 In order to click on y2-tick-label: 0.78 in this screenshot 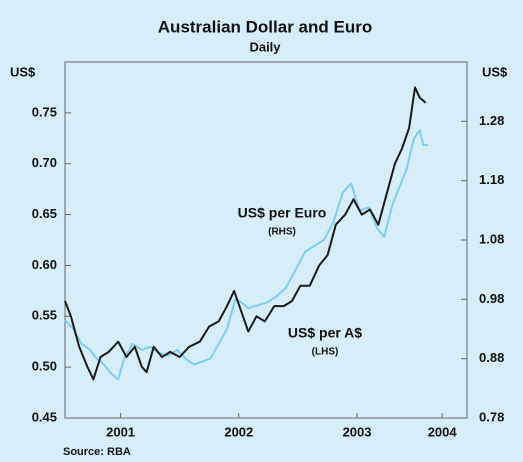, I will do `click(491, 416)`.